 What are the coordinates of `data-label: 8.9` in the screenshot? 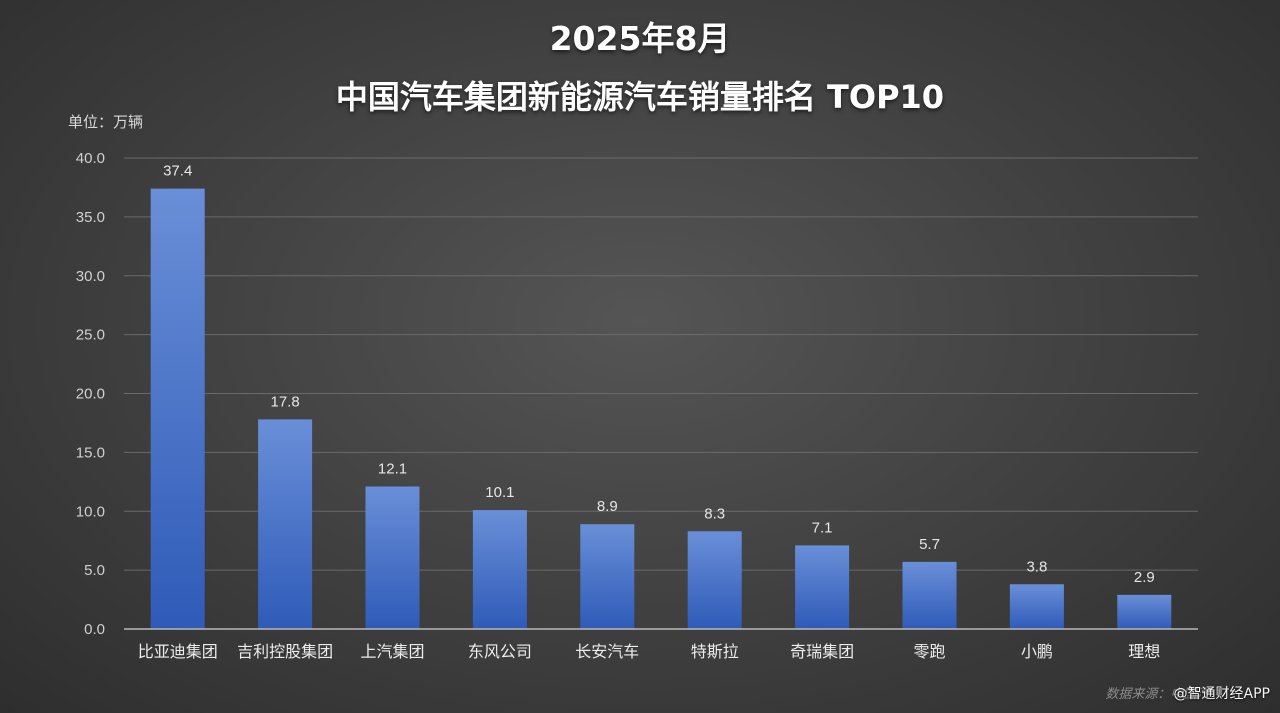 It's located at (607, 506).